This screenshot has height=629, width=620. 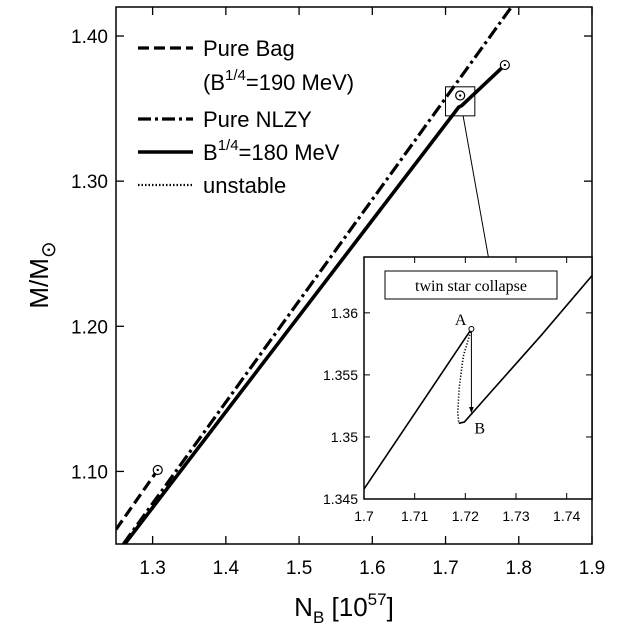 What do you see at coordinates (344, 437) in the screenshot?
I see `inset-y-tick-label: 1.35` at bounding box center [344, 437].